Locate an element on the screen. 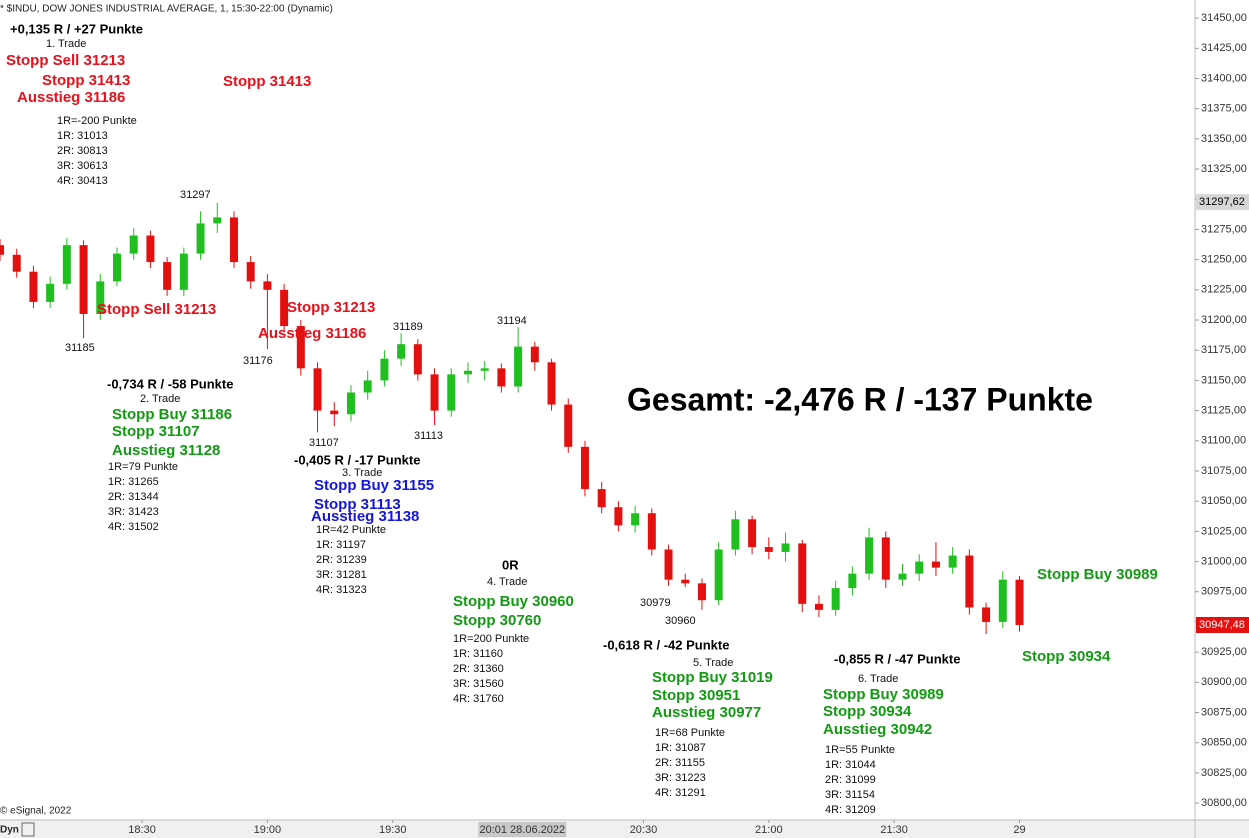  annotation: 1R: 31087 is located at coordinates (680, 748).